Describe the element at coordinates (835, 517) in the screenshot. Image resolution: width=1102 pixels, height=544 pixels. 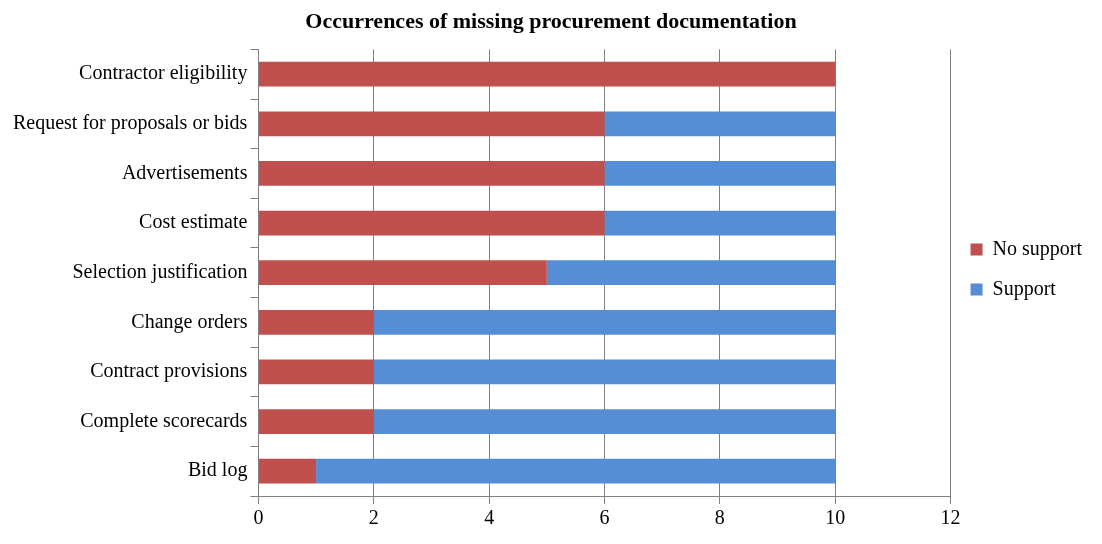
I see `x-tick-label: 10` at that location.